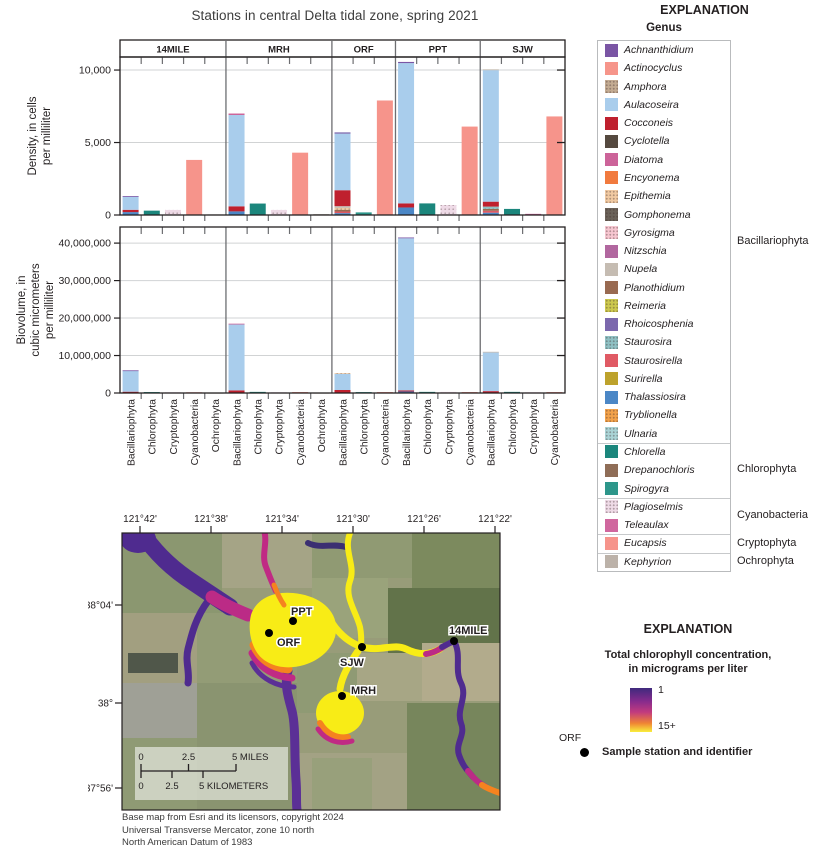 This screenshot has width=821, height=854. I want to click on y-tick-label: 10,000,000, so click(84, 356).